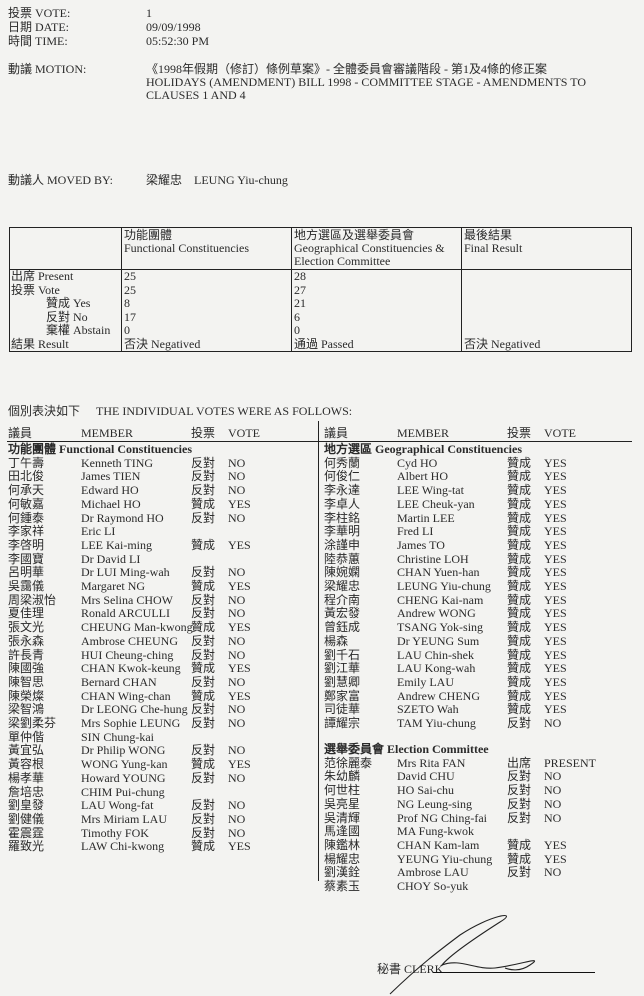  I want to click on member-row: 程介南 CHENG Kai-nam 贊成 YES, so click(474, 600).